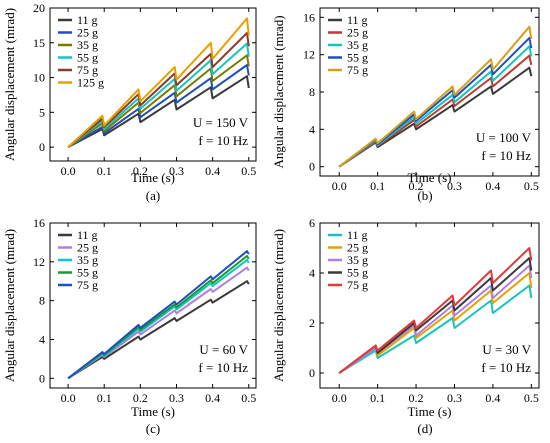  Describe the element at coordinates (506, 349) in the screenshot. I see `voltage-annotation: U = 30 V` at that location.